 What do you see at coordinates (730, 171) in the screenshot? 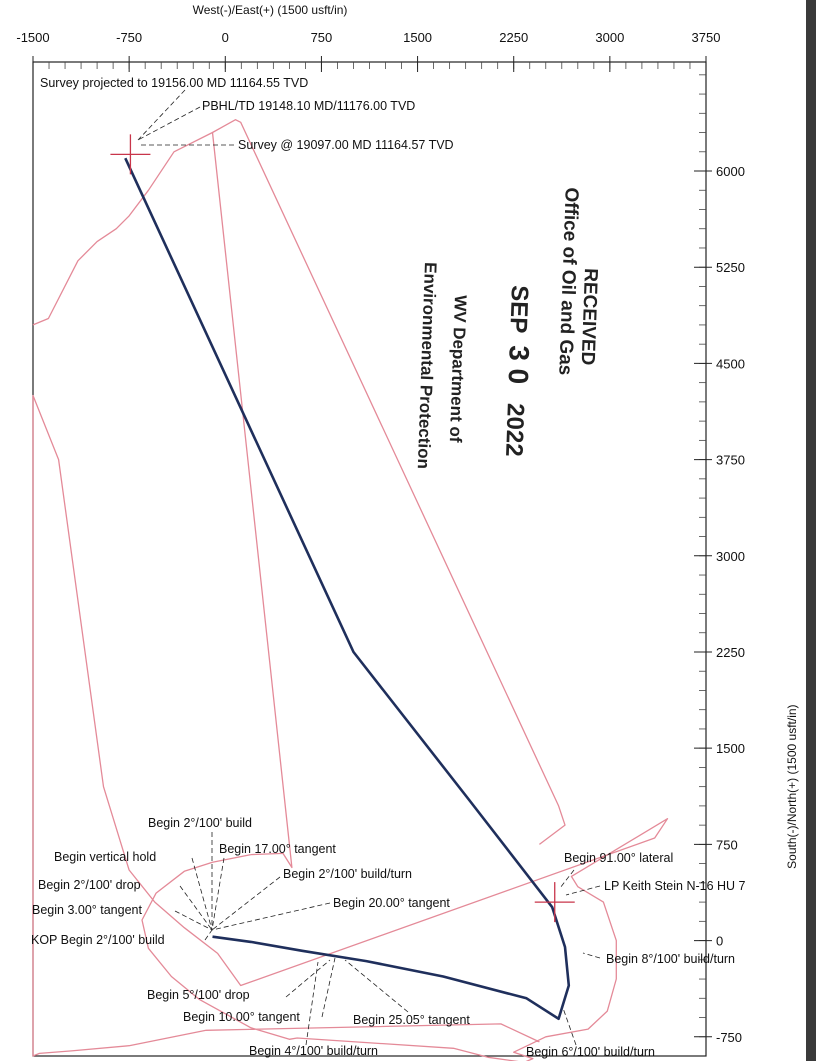
I see `y-tick-label: 6000` at bounding box center [730, 171].